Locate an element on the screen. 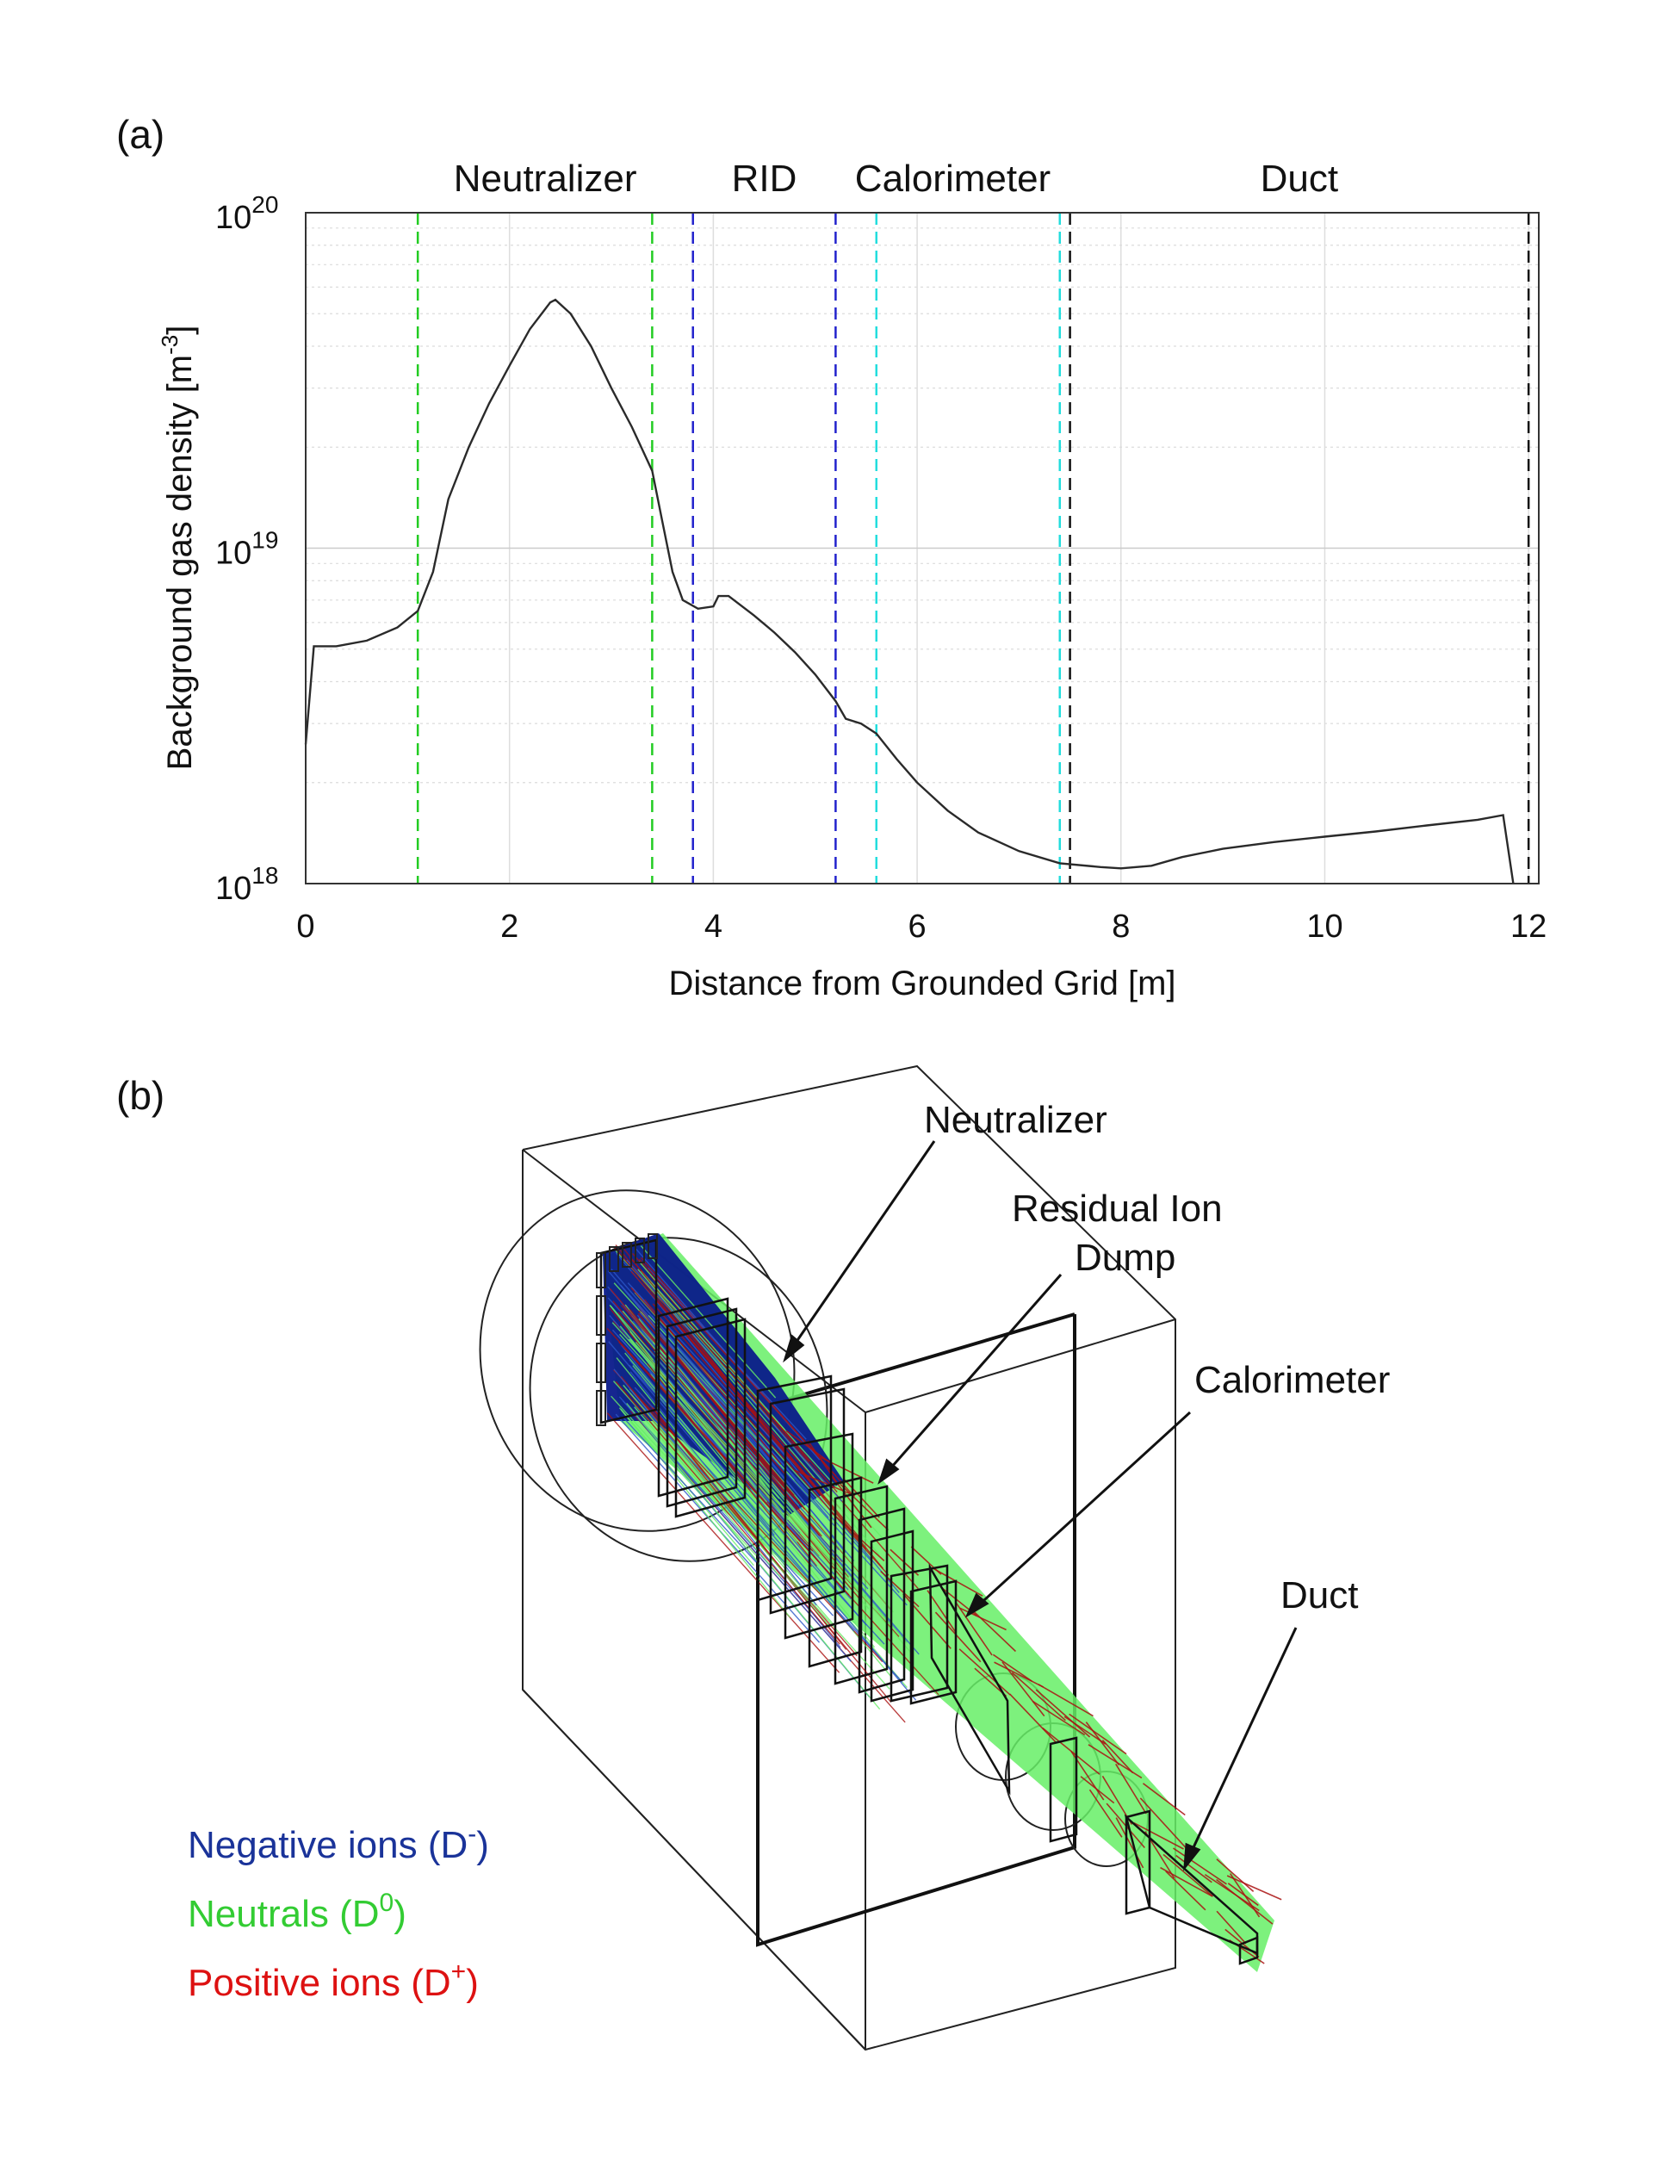 This screenshot has width=1680, height=2184. x-tick-label: 4 is located at coordinates (713, 927).